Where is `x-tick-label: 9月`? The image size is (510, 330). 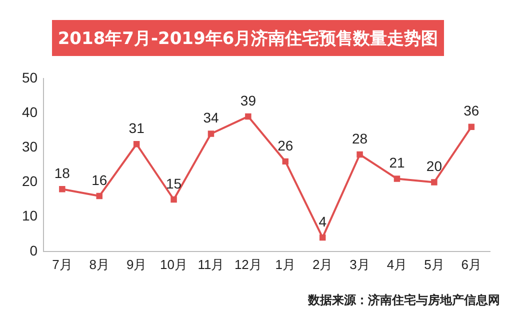 x-tick-label: 9月 is located at coordinates (136, 264).